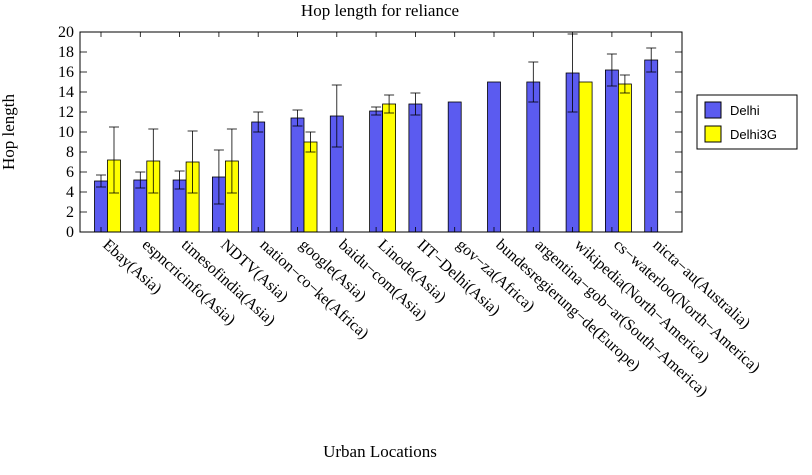 The width and height of the screenshot is (812, 475). Describe the element at coordinates (66, 72) in the screenshot. I see `y-tick-label: 16` at that location.